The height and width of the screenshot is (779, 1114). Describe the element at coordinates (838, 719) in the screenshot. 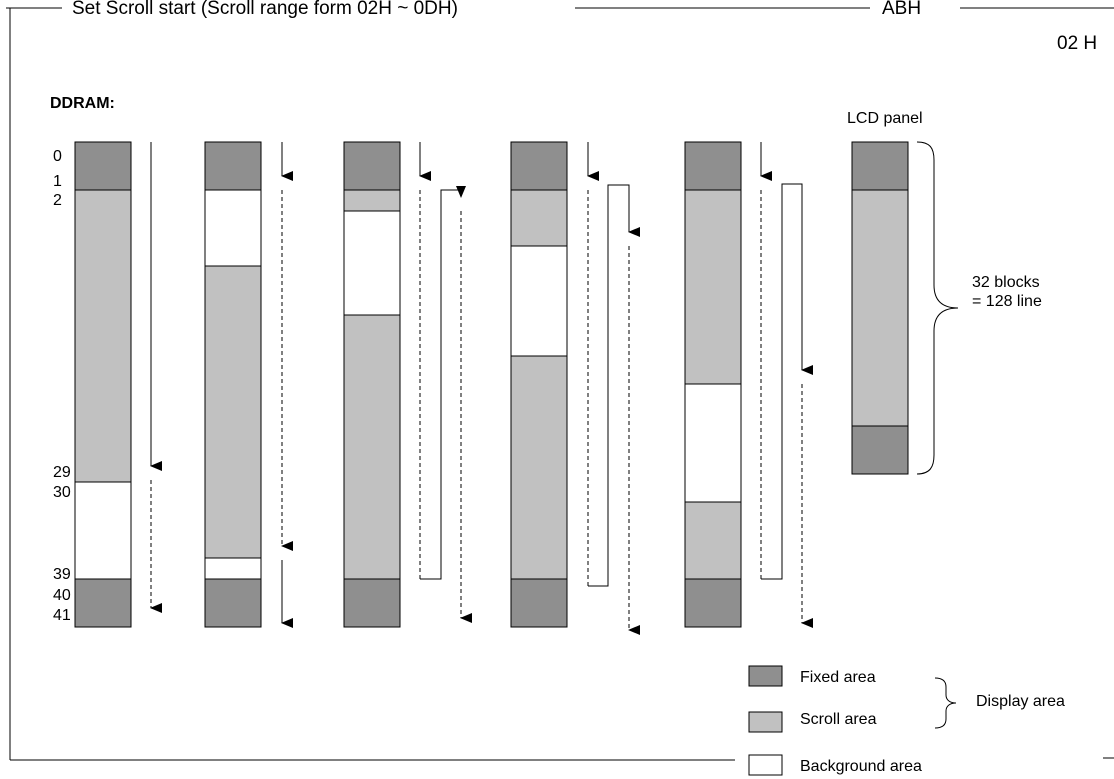

I see `legend-scroll-label: Scroll area` at that location.